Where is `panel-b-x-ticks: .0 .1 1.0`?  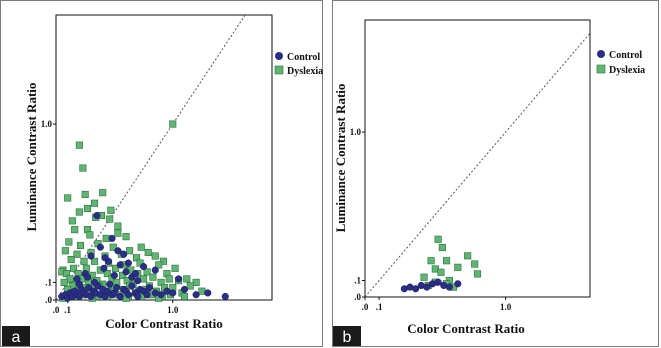 panel-b-x-ticks: .0 .1 1.0 is located at coordinates (437, 304).